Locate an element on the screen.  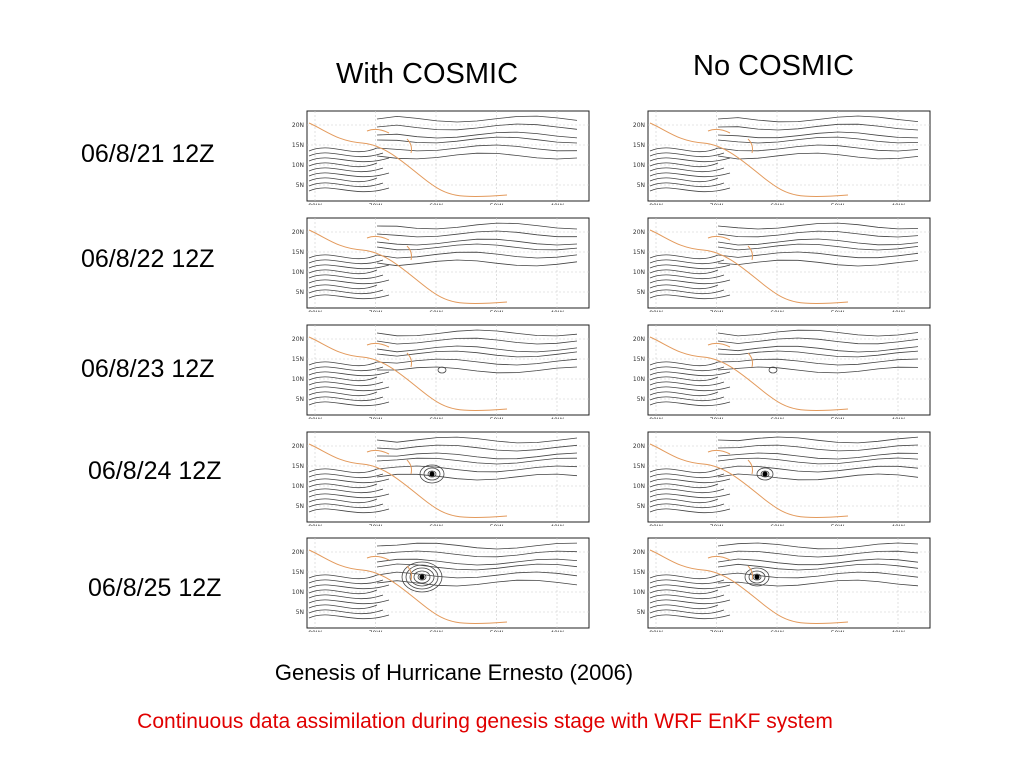
pressure-map-with-cosmic-row-4: 20N 15N 10N 5N 80W 70W 60W 50W 40W is located at coordinates (435, 477).